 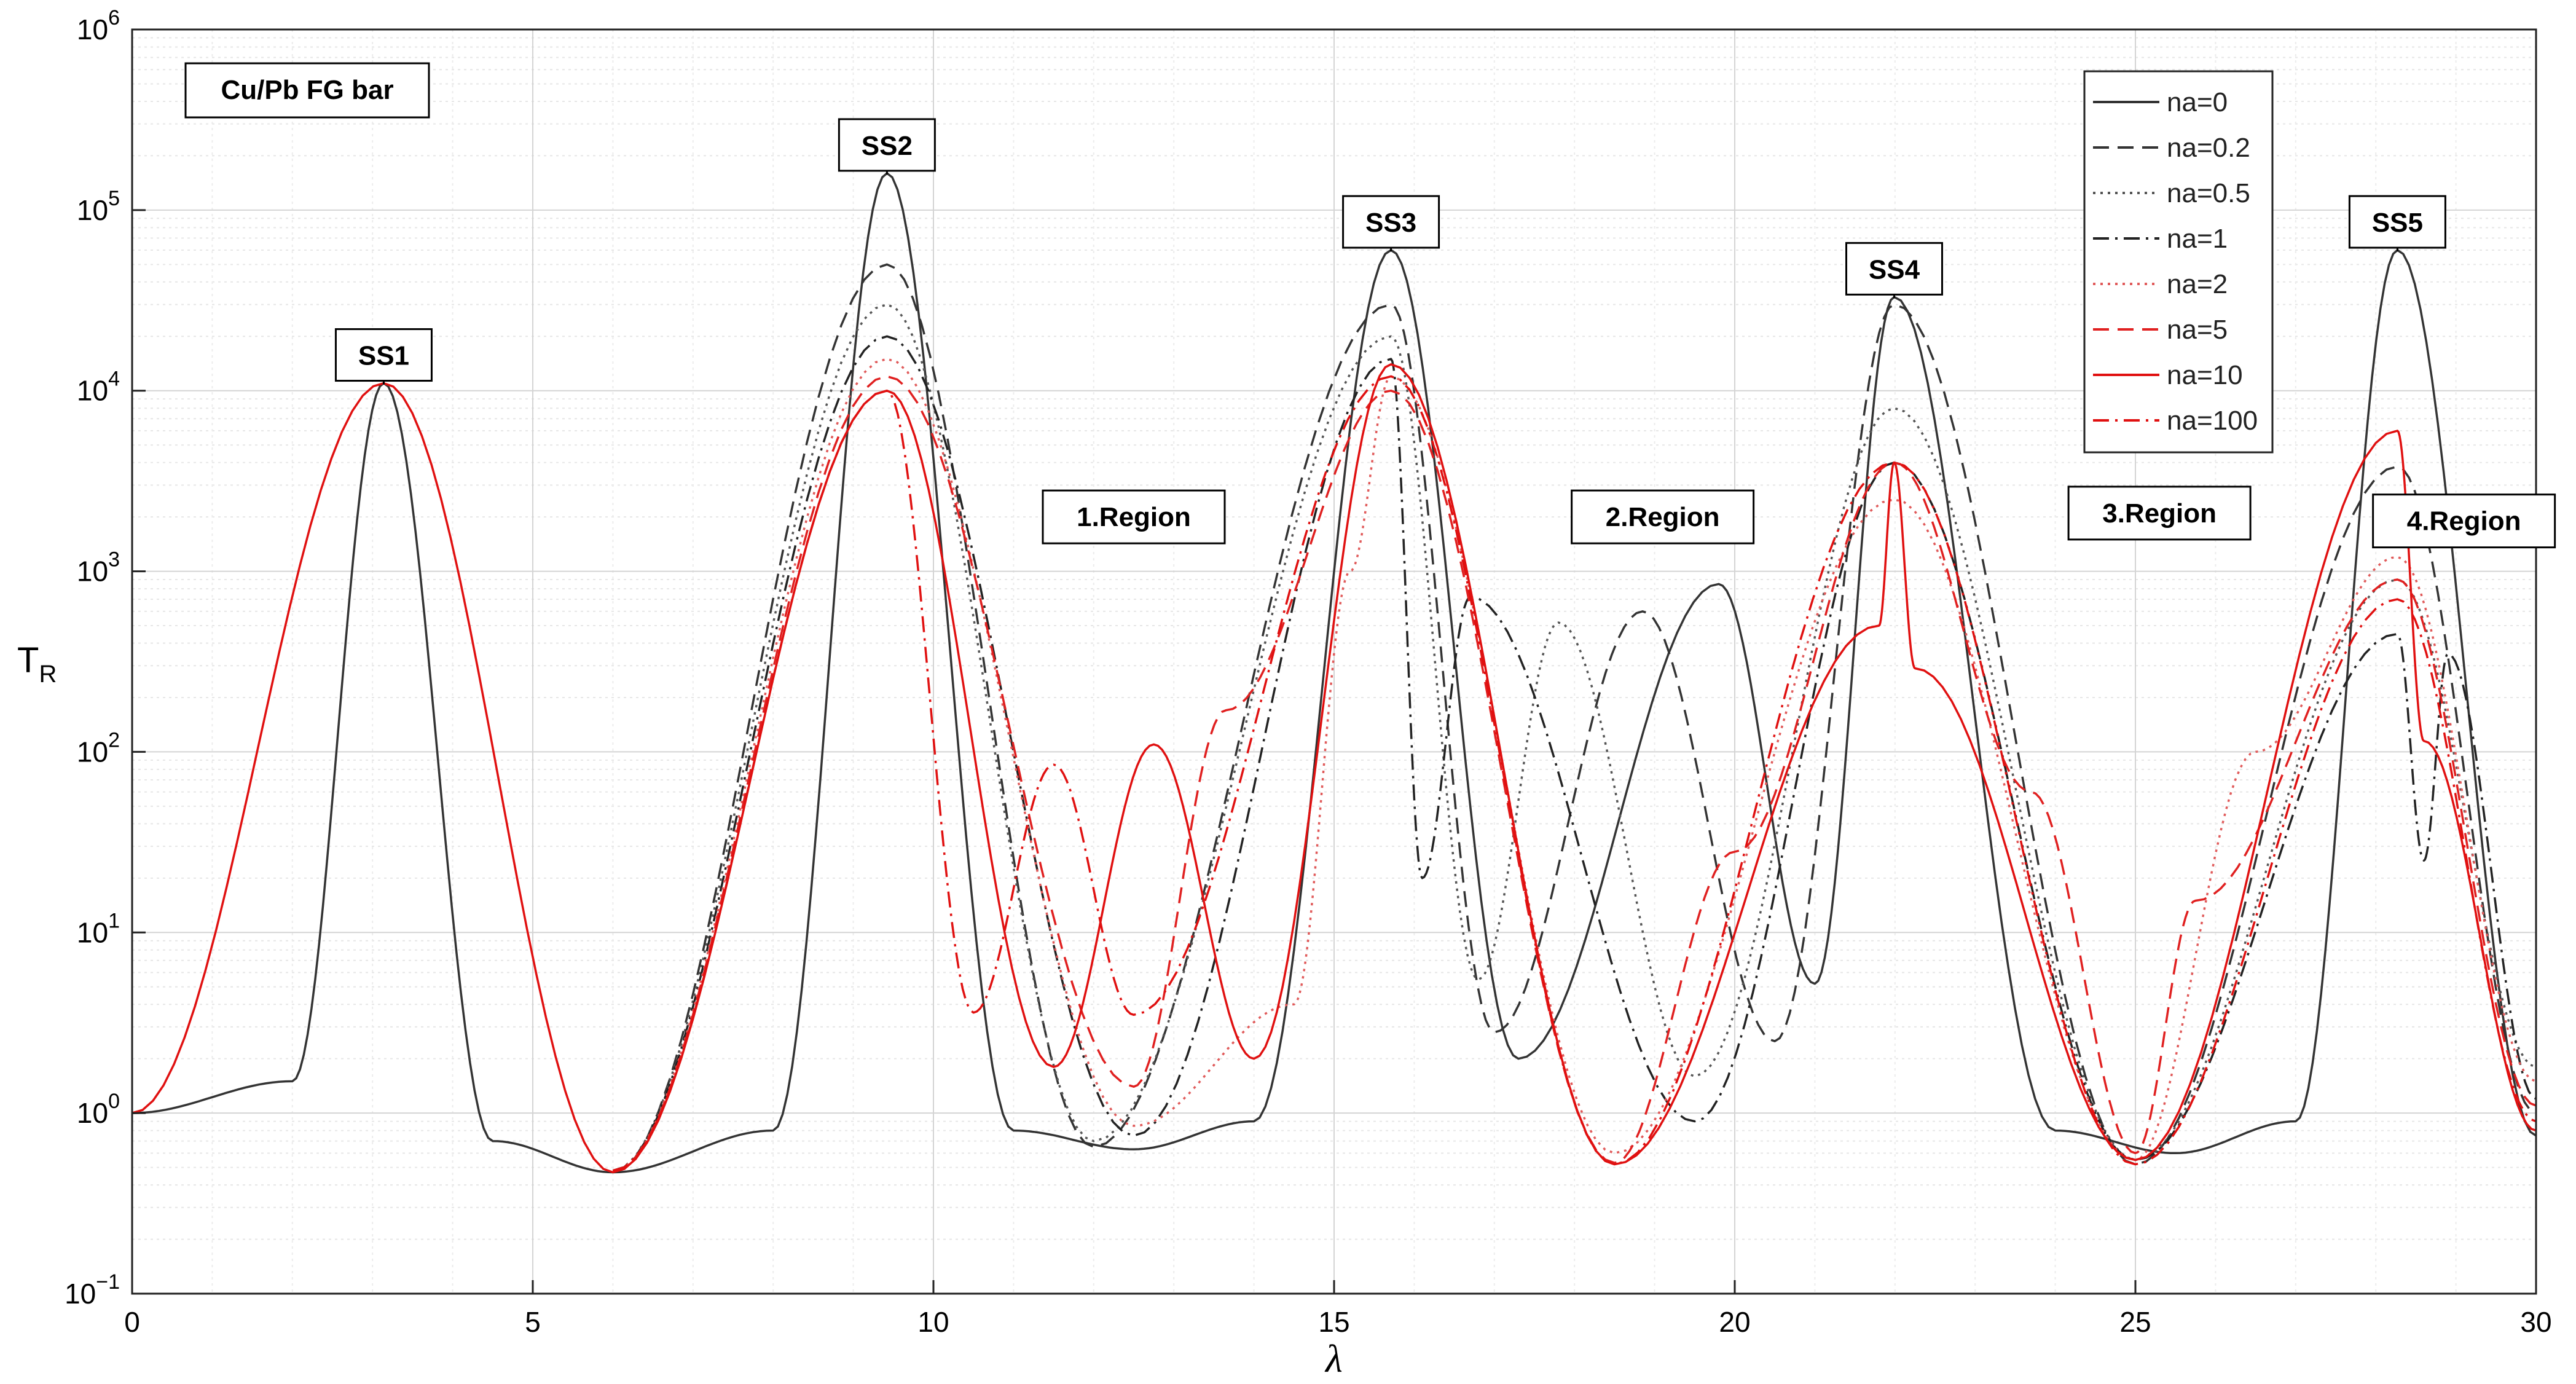 I want to click on y-tick-exponent: 3, so click(x=114, y=560).